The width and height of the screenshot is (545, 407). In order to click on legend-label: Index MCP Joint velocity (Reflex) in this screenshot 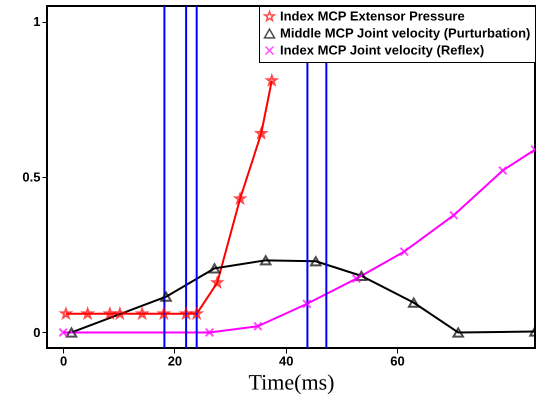, I will do `click(382, 50)`.